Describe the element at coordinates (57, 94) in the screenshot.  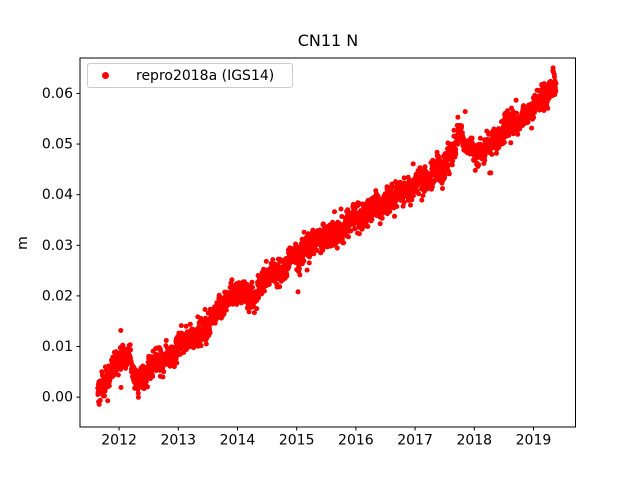
I see `y-tick-label: 0.06` at that location.